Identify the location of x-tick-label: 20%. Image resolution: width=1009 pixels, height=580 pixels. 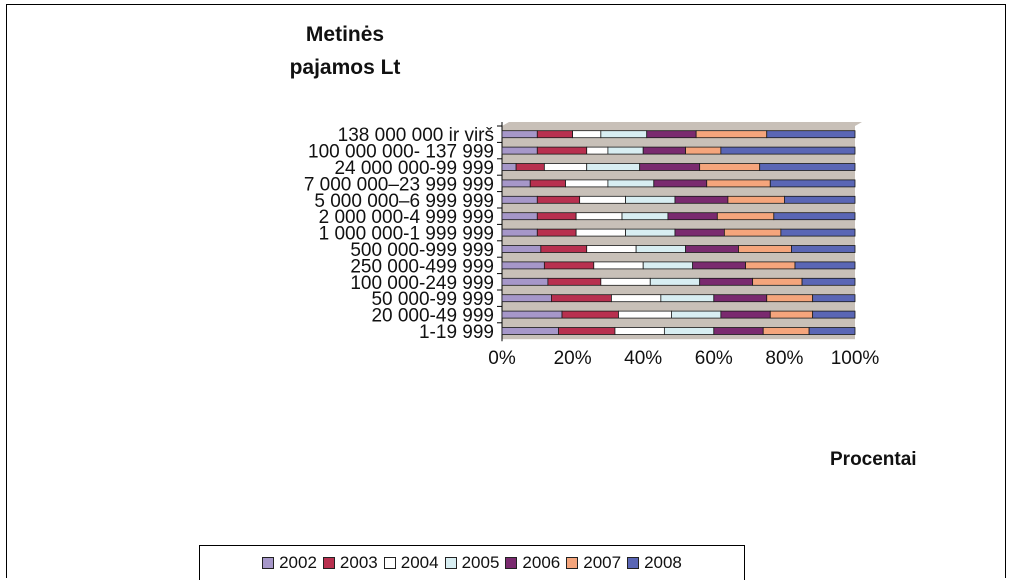
(573, 358).